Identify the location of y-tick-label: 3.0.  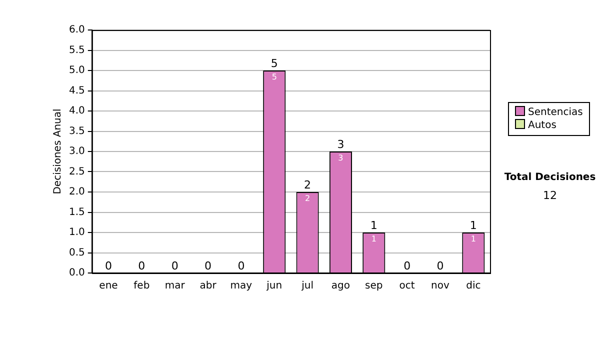
(76, 152).